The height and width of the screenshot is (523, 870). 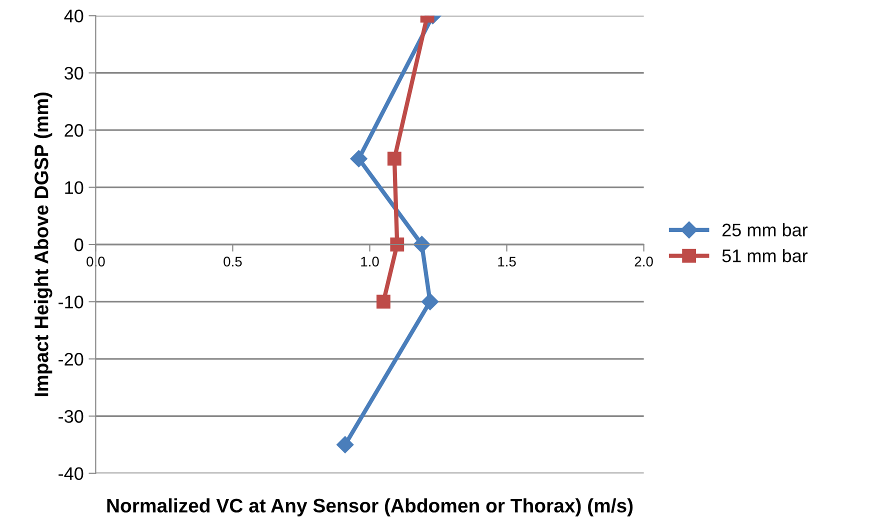 I want to click on x-tick-label: 2.0, so click(x=643, y=261).